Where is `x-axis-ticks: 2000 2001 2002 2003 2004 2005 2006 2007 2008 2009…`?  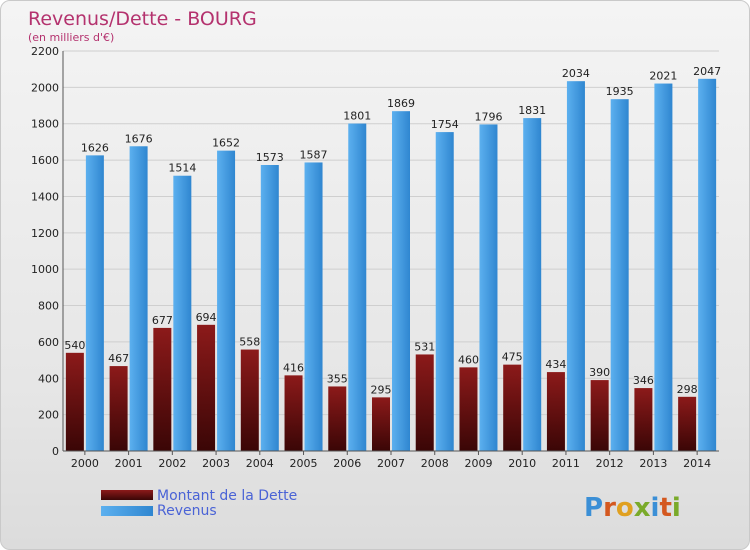
x-axis-ticks: 2000 2001 2002 2003 2004 2005 2006 2007 2008 2009… is located at coordinates (391, 460).